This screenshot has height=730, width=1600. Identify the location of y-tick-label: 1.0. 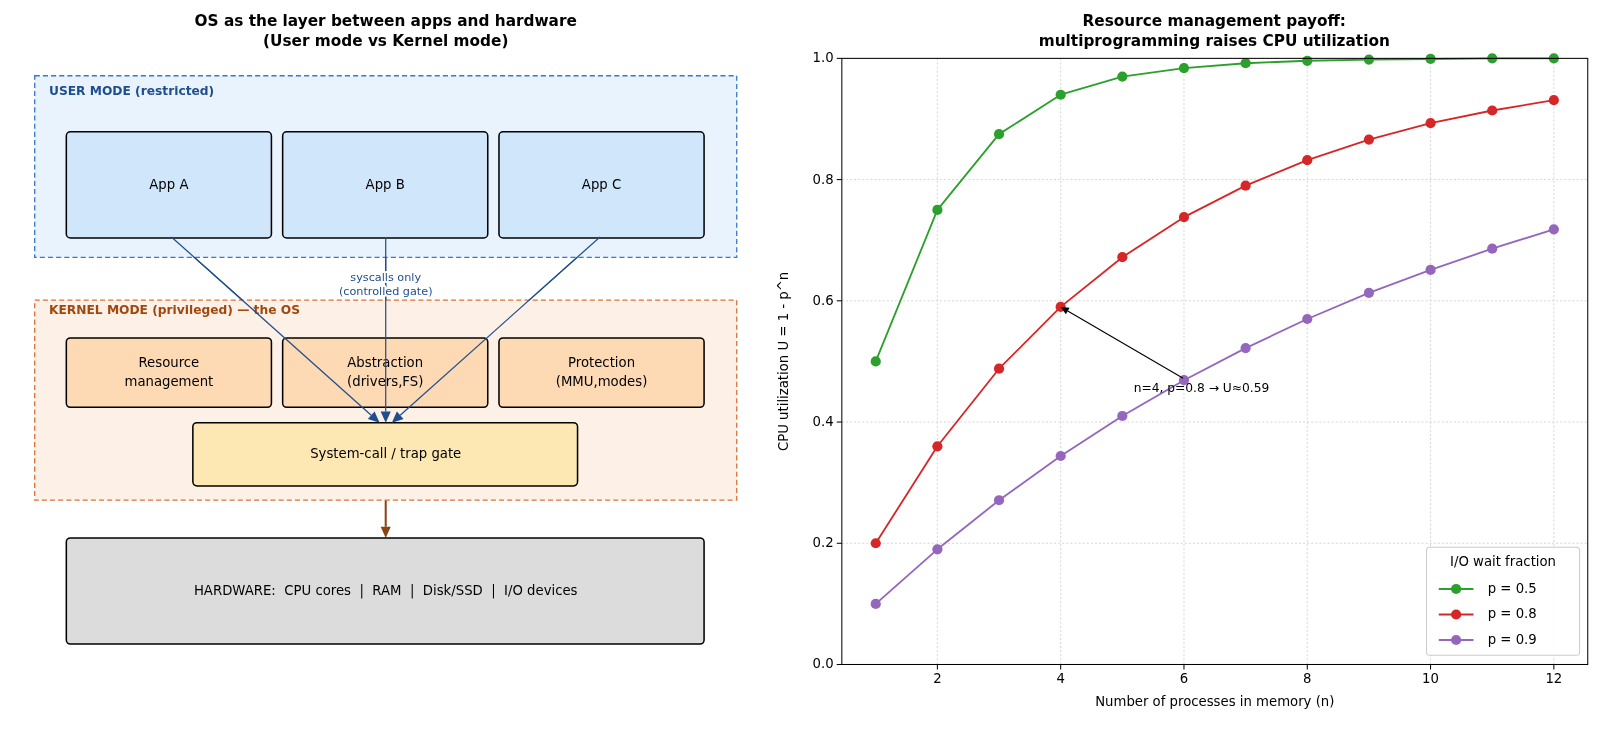
(823, 58).